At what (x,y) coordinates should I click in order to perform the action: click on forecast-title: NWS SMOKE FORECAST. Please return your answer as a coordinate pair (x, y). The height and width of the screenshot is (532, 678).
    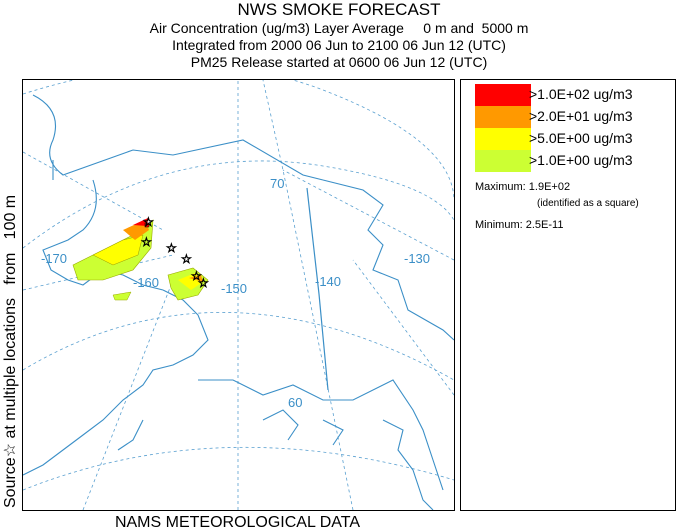
    Looking at the image, I should click on (339, 9).